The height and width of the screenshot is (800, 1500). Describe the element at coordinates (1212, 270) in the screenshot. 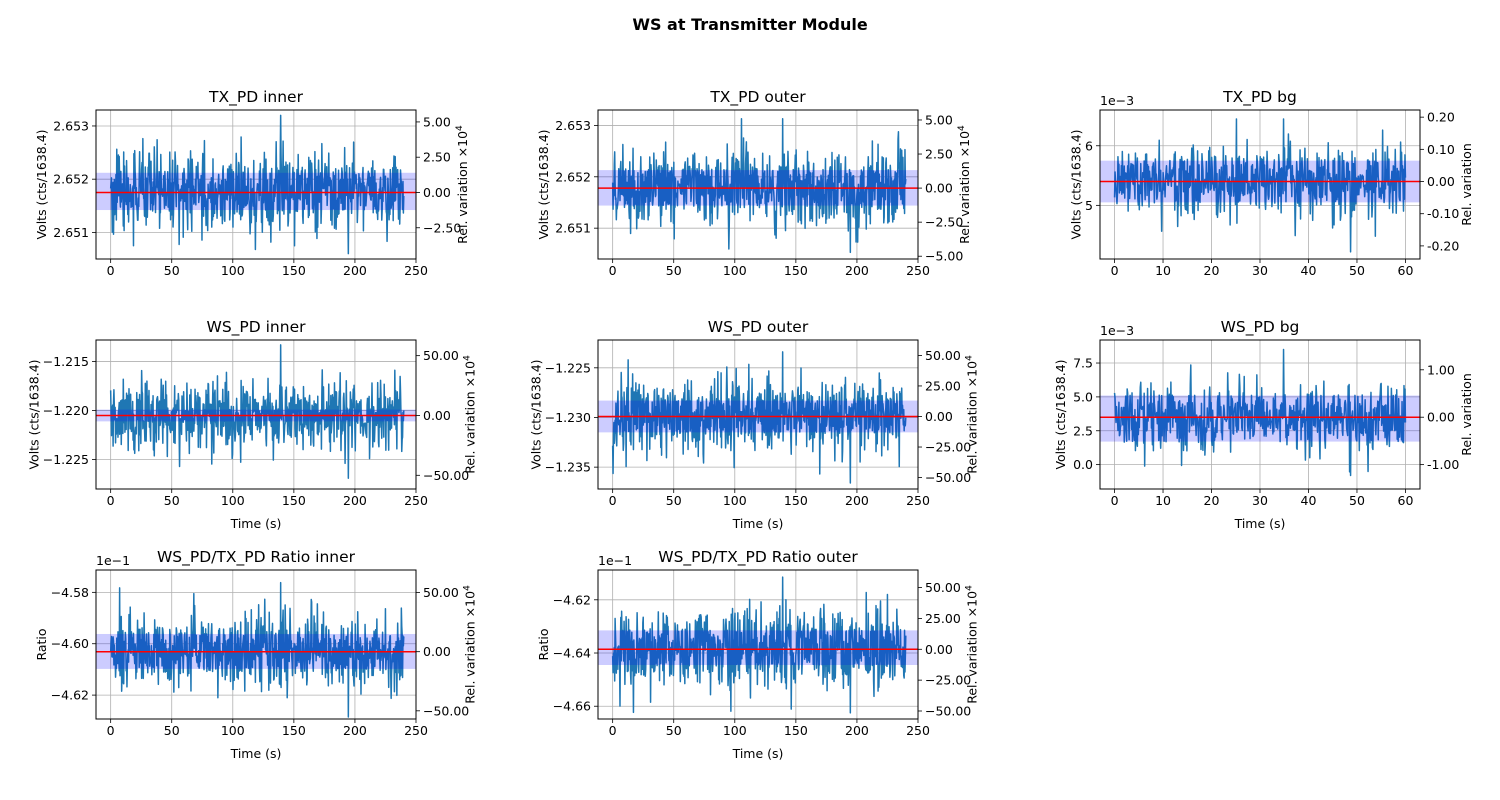

I see `x-tick-label: 20` at that location.